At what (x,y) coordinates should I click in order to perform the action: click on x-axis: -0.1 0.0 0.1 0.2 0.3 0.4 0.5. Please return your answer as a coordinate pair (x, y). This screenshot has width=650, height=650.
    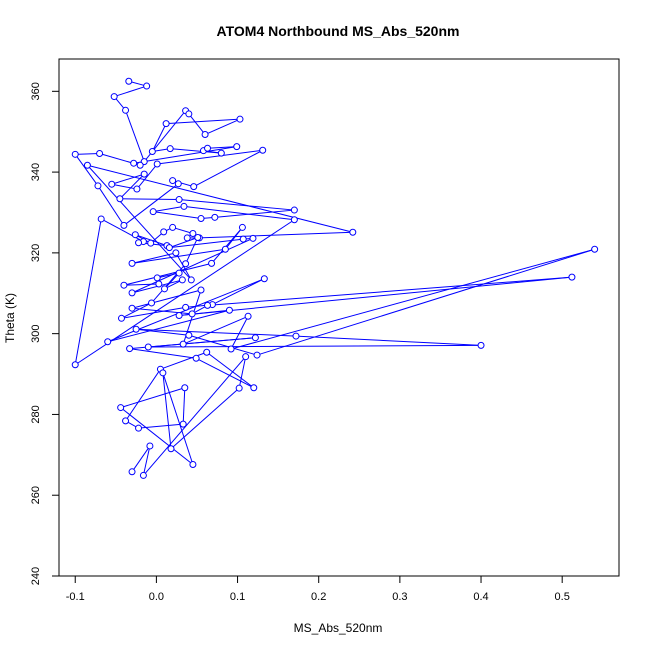
    Looking at the image, I should click on (318, 589).